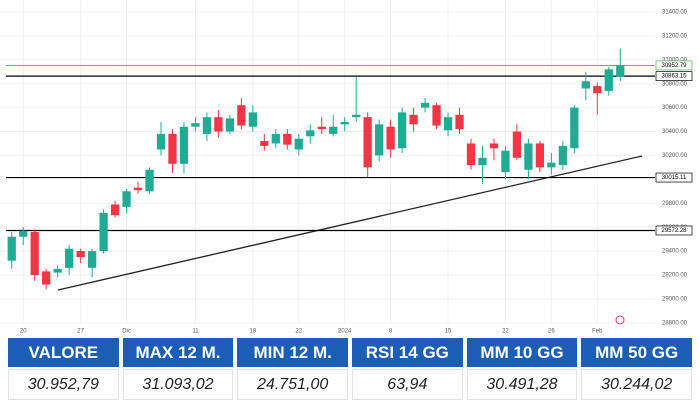  I want to click on y-tick-label: 31200.00, so click(675, 36).